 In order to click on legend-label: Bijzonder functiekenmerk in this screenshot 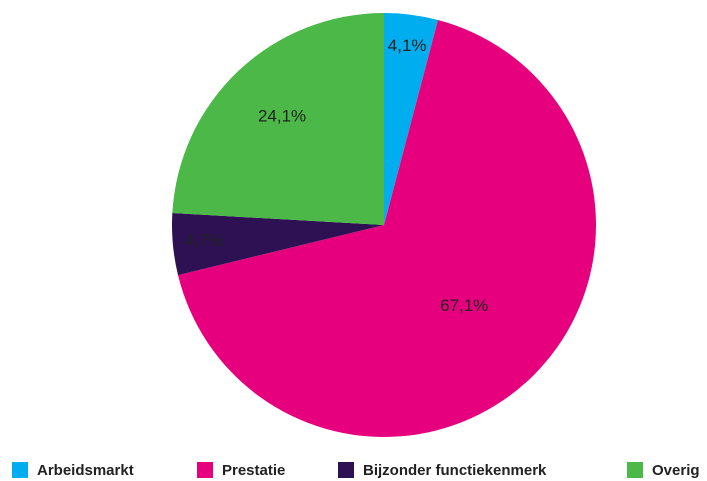, I will do `click(455, 470)`.